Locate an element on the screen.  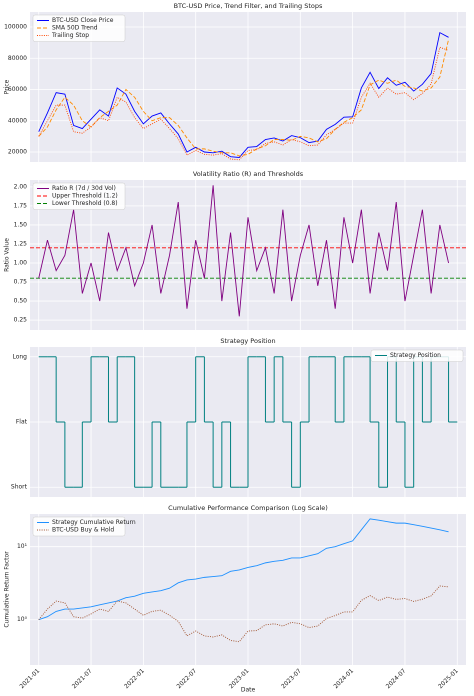
y-tick-label: 60000 is located at coordinates (17, 89).